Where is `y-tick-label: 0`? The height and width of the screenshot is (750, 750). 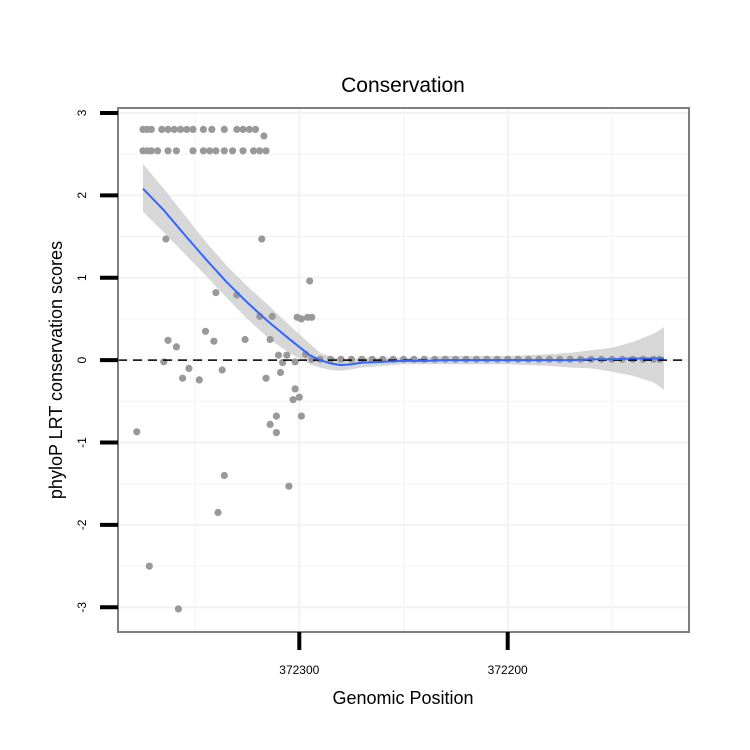 y-tick-label: 0 is located at coordinates (82, 359).